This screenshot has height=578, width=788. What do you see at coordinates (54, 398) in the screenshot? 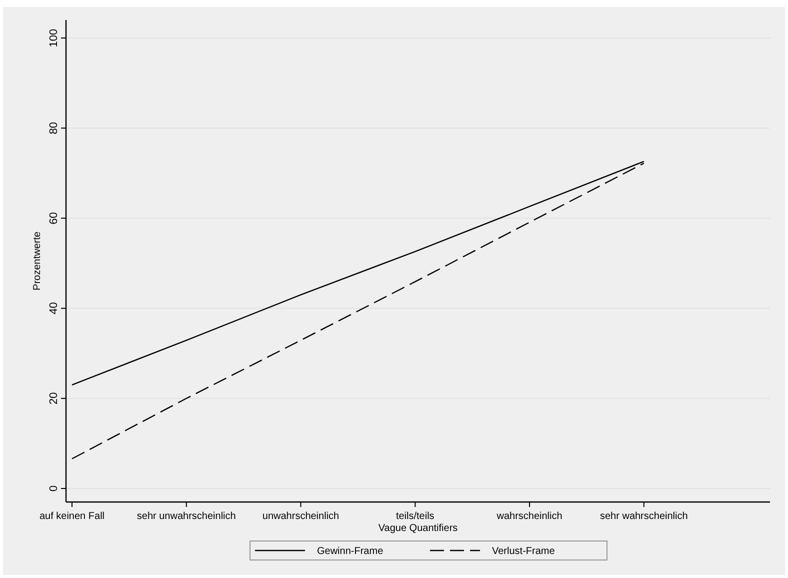
I see `y-tick-label: 20` at bounding box center [54, 398].